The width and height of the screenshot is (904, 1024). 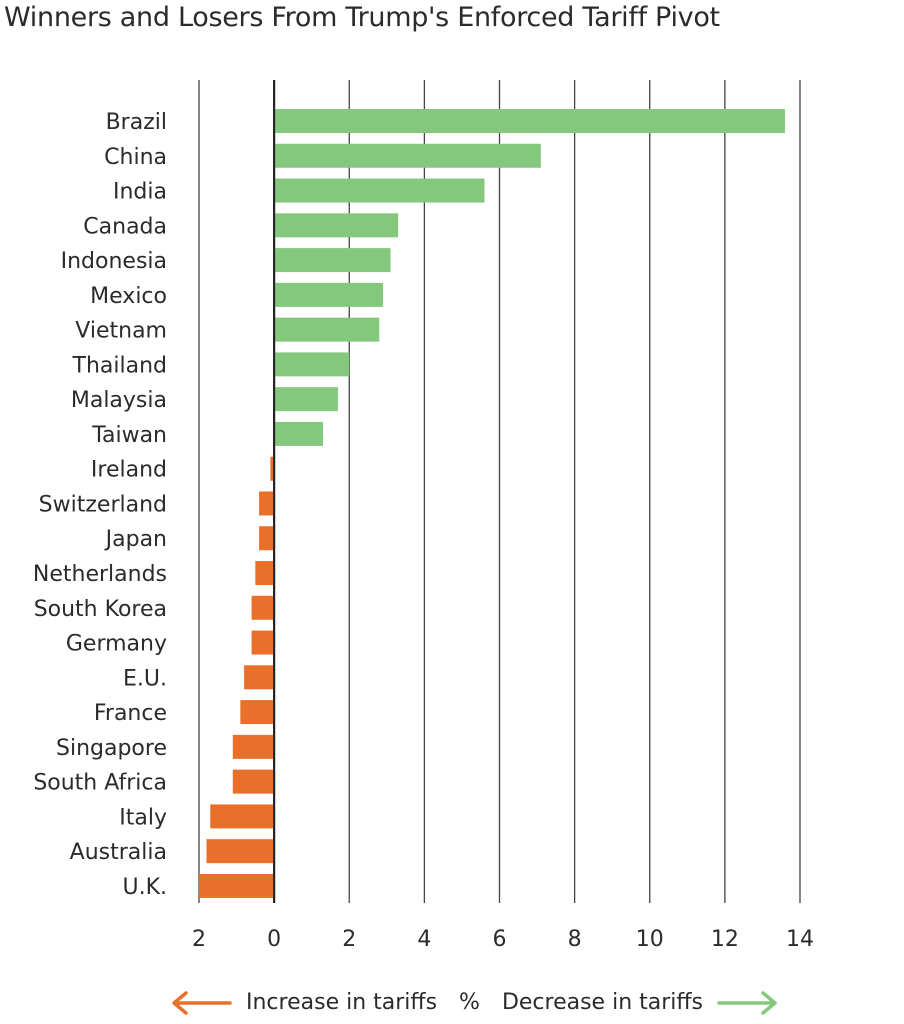 I want to click on bar-italy, so click(x=242, y=816).